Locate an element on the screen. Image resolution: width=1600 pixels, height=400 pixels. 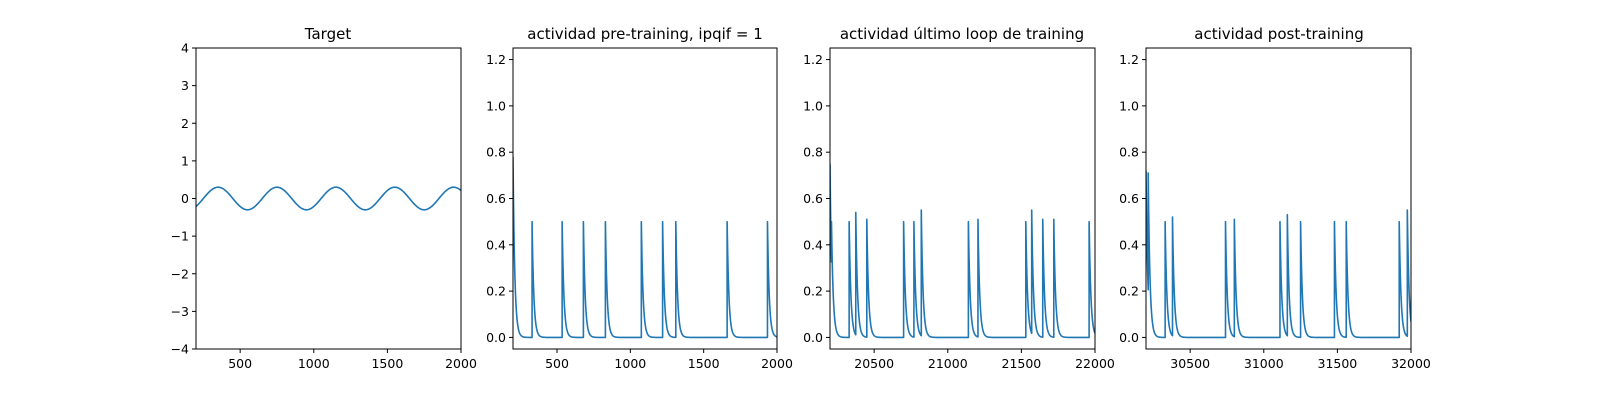
subplot-title: actividad último loop de training is located at coordinates (962, 34).